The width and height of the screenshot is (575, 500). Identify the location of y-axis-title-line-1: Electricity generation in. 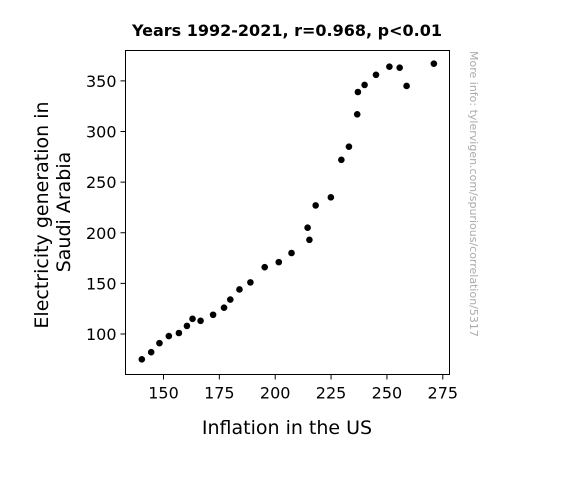
(42, 214).